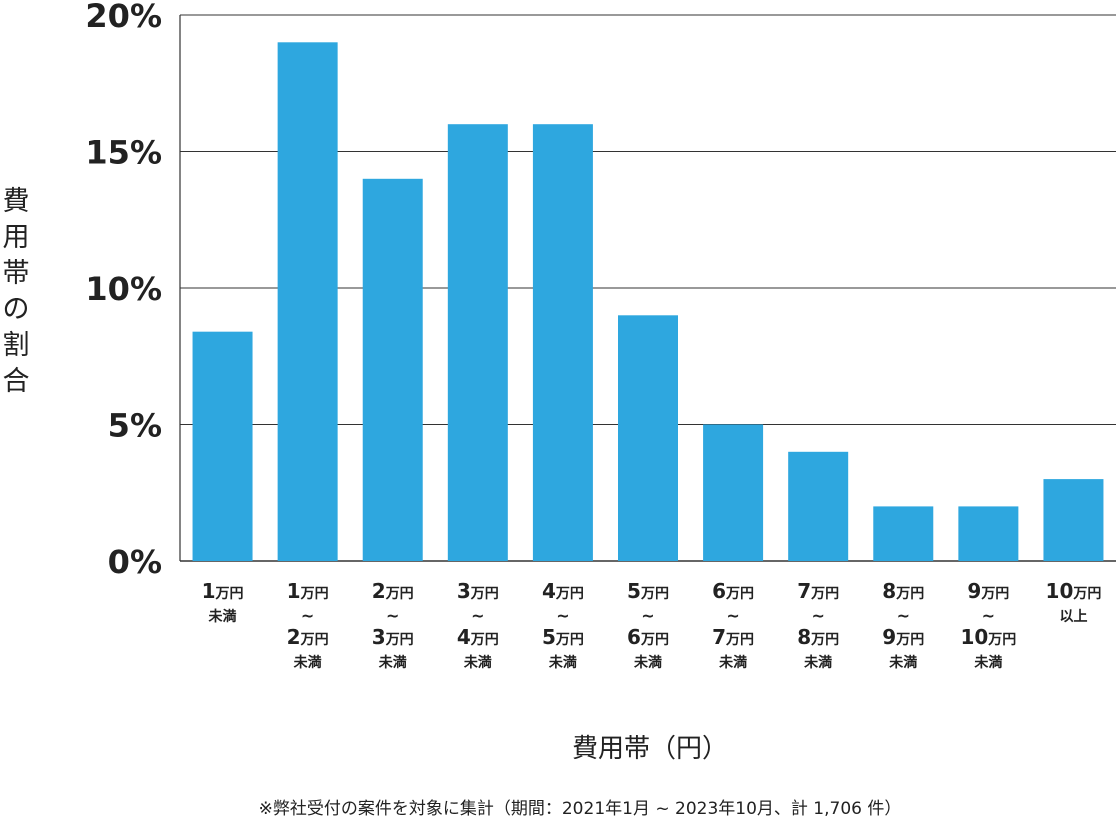 This screenshot has height=828, width=1116. Describe the element at coordinates (123, 17) in the screenshot. I see `y-tick-label: 20%` at that location.